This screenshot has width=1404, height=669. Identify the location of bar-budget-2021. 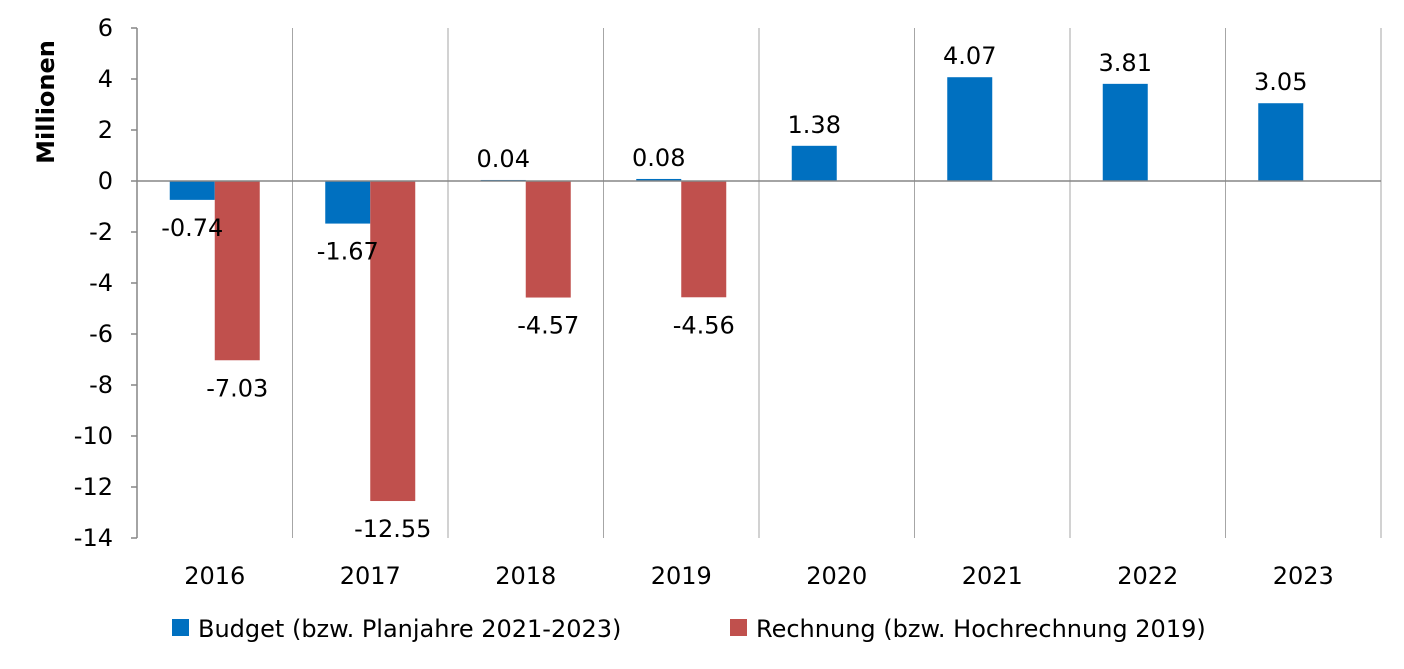
(970, 129).